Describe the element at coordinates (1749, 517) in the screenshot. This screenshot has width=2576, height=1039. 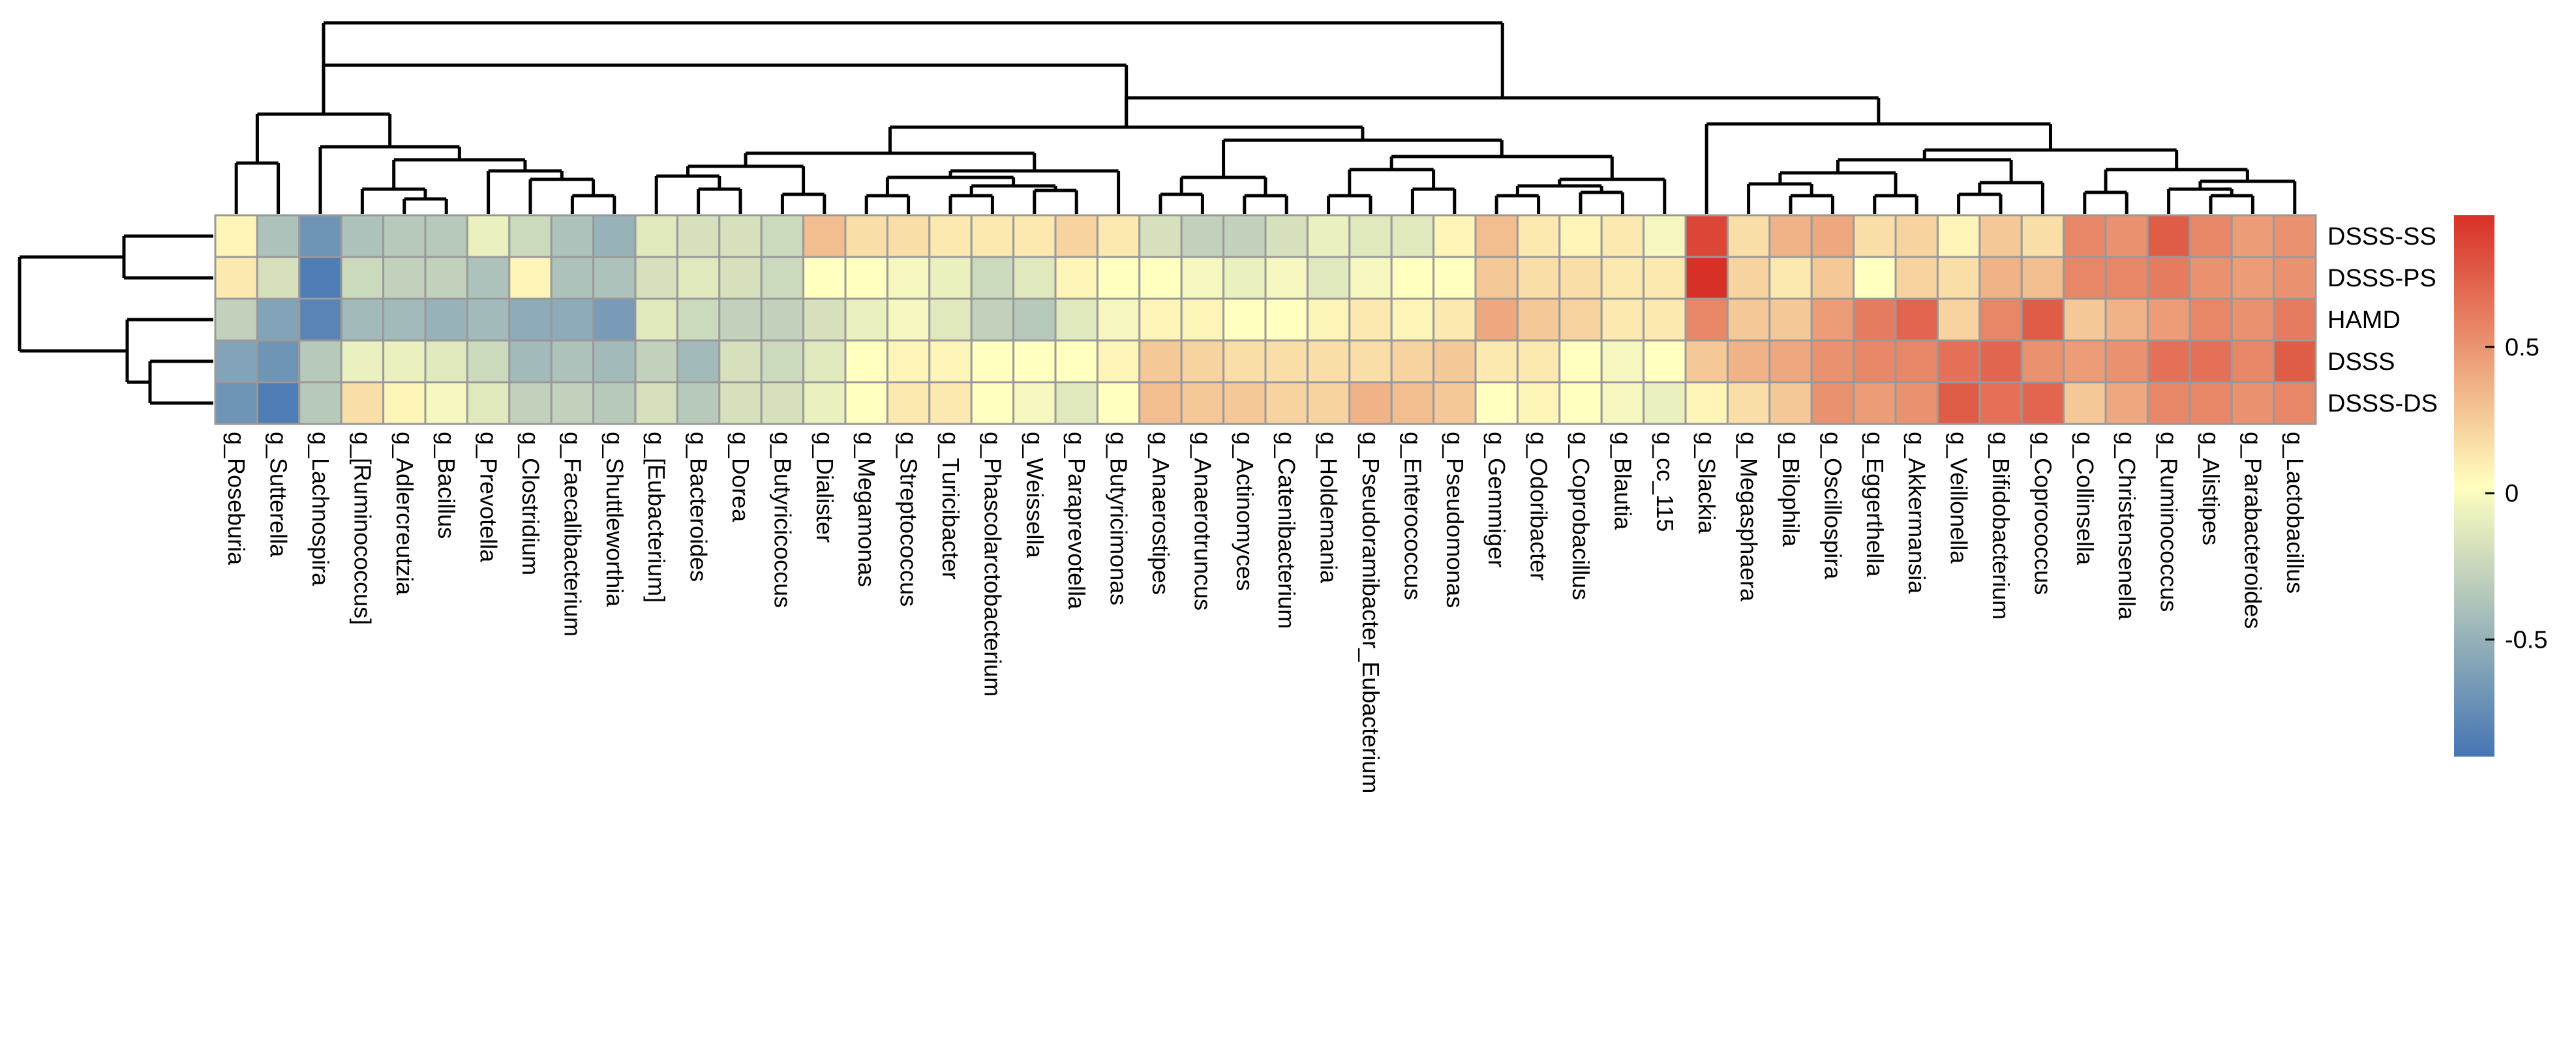
I see `column-label: g_Megasphaera` at that location.